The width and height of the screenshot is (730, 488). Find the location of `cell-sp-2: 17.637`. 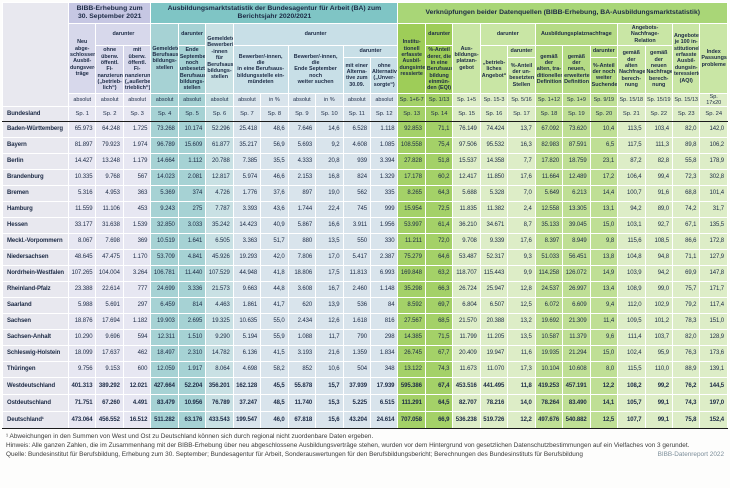

cell-sp-2: 17.637 is located at coordinates (109, 353).